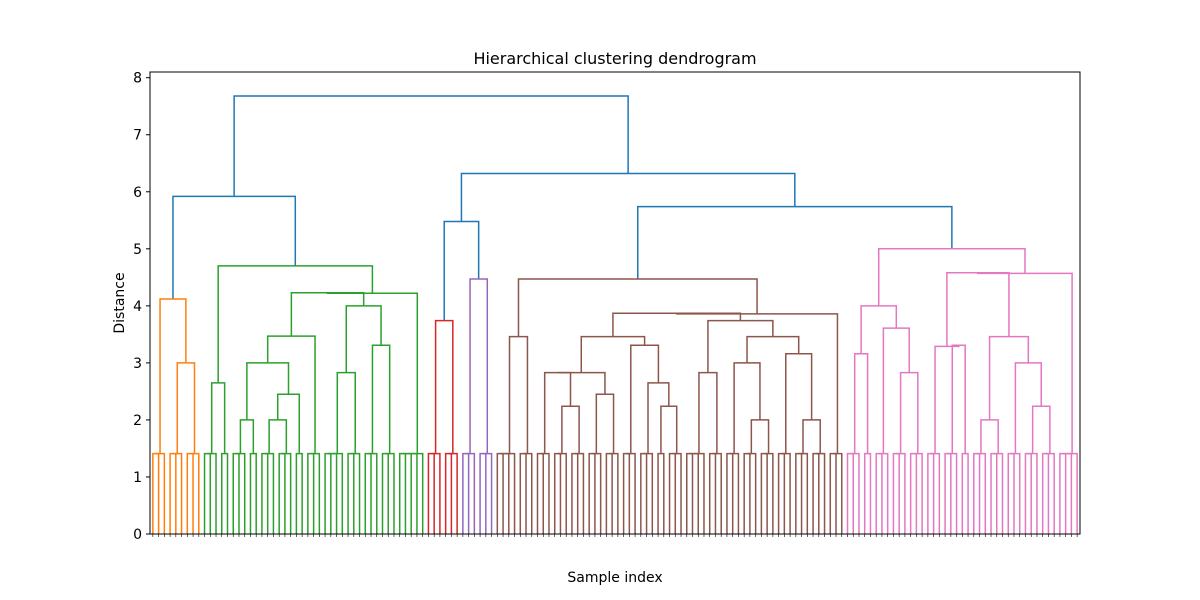 Image resolution: width=1200 pixels, height=600 pixels. I want to click on y-tick-label: 8, so click(137, 79).